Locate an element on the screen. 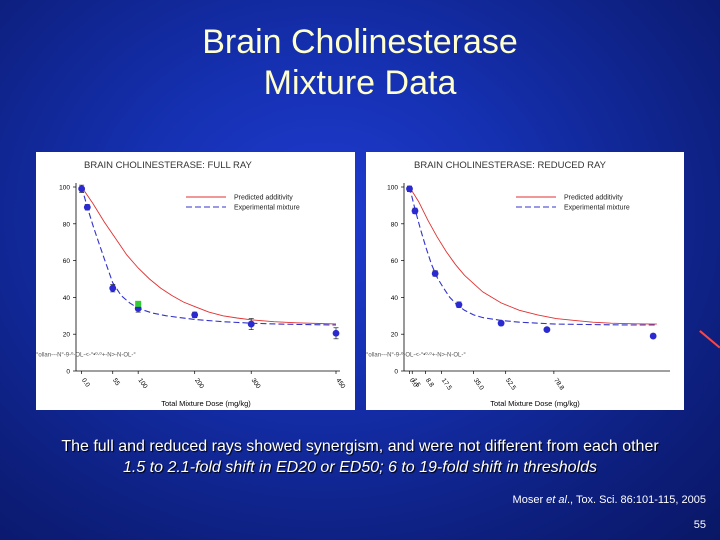 This screenshot has width=720, height=540. x-tick-label: 55 is located at coordinates (116, 382).